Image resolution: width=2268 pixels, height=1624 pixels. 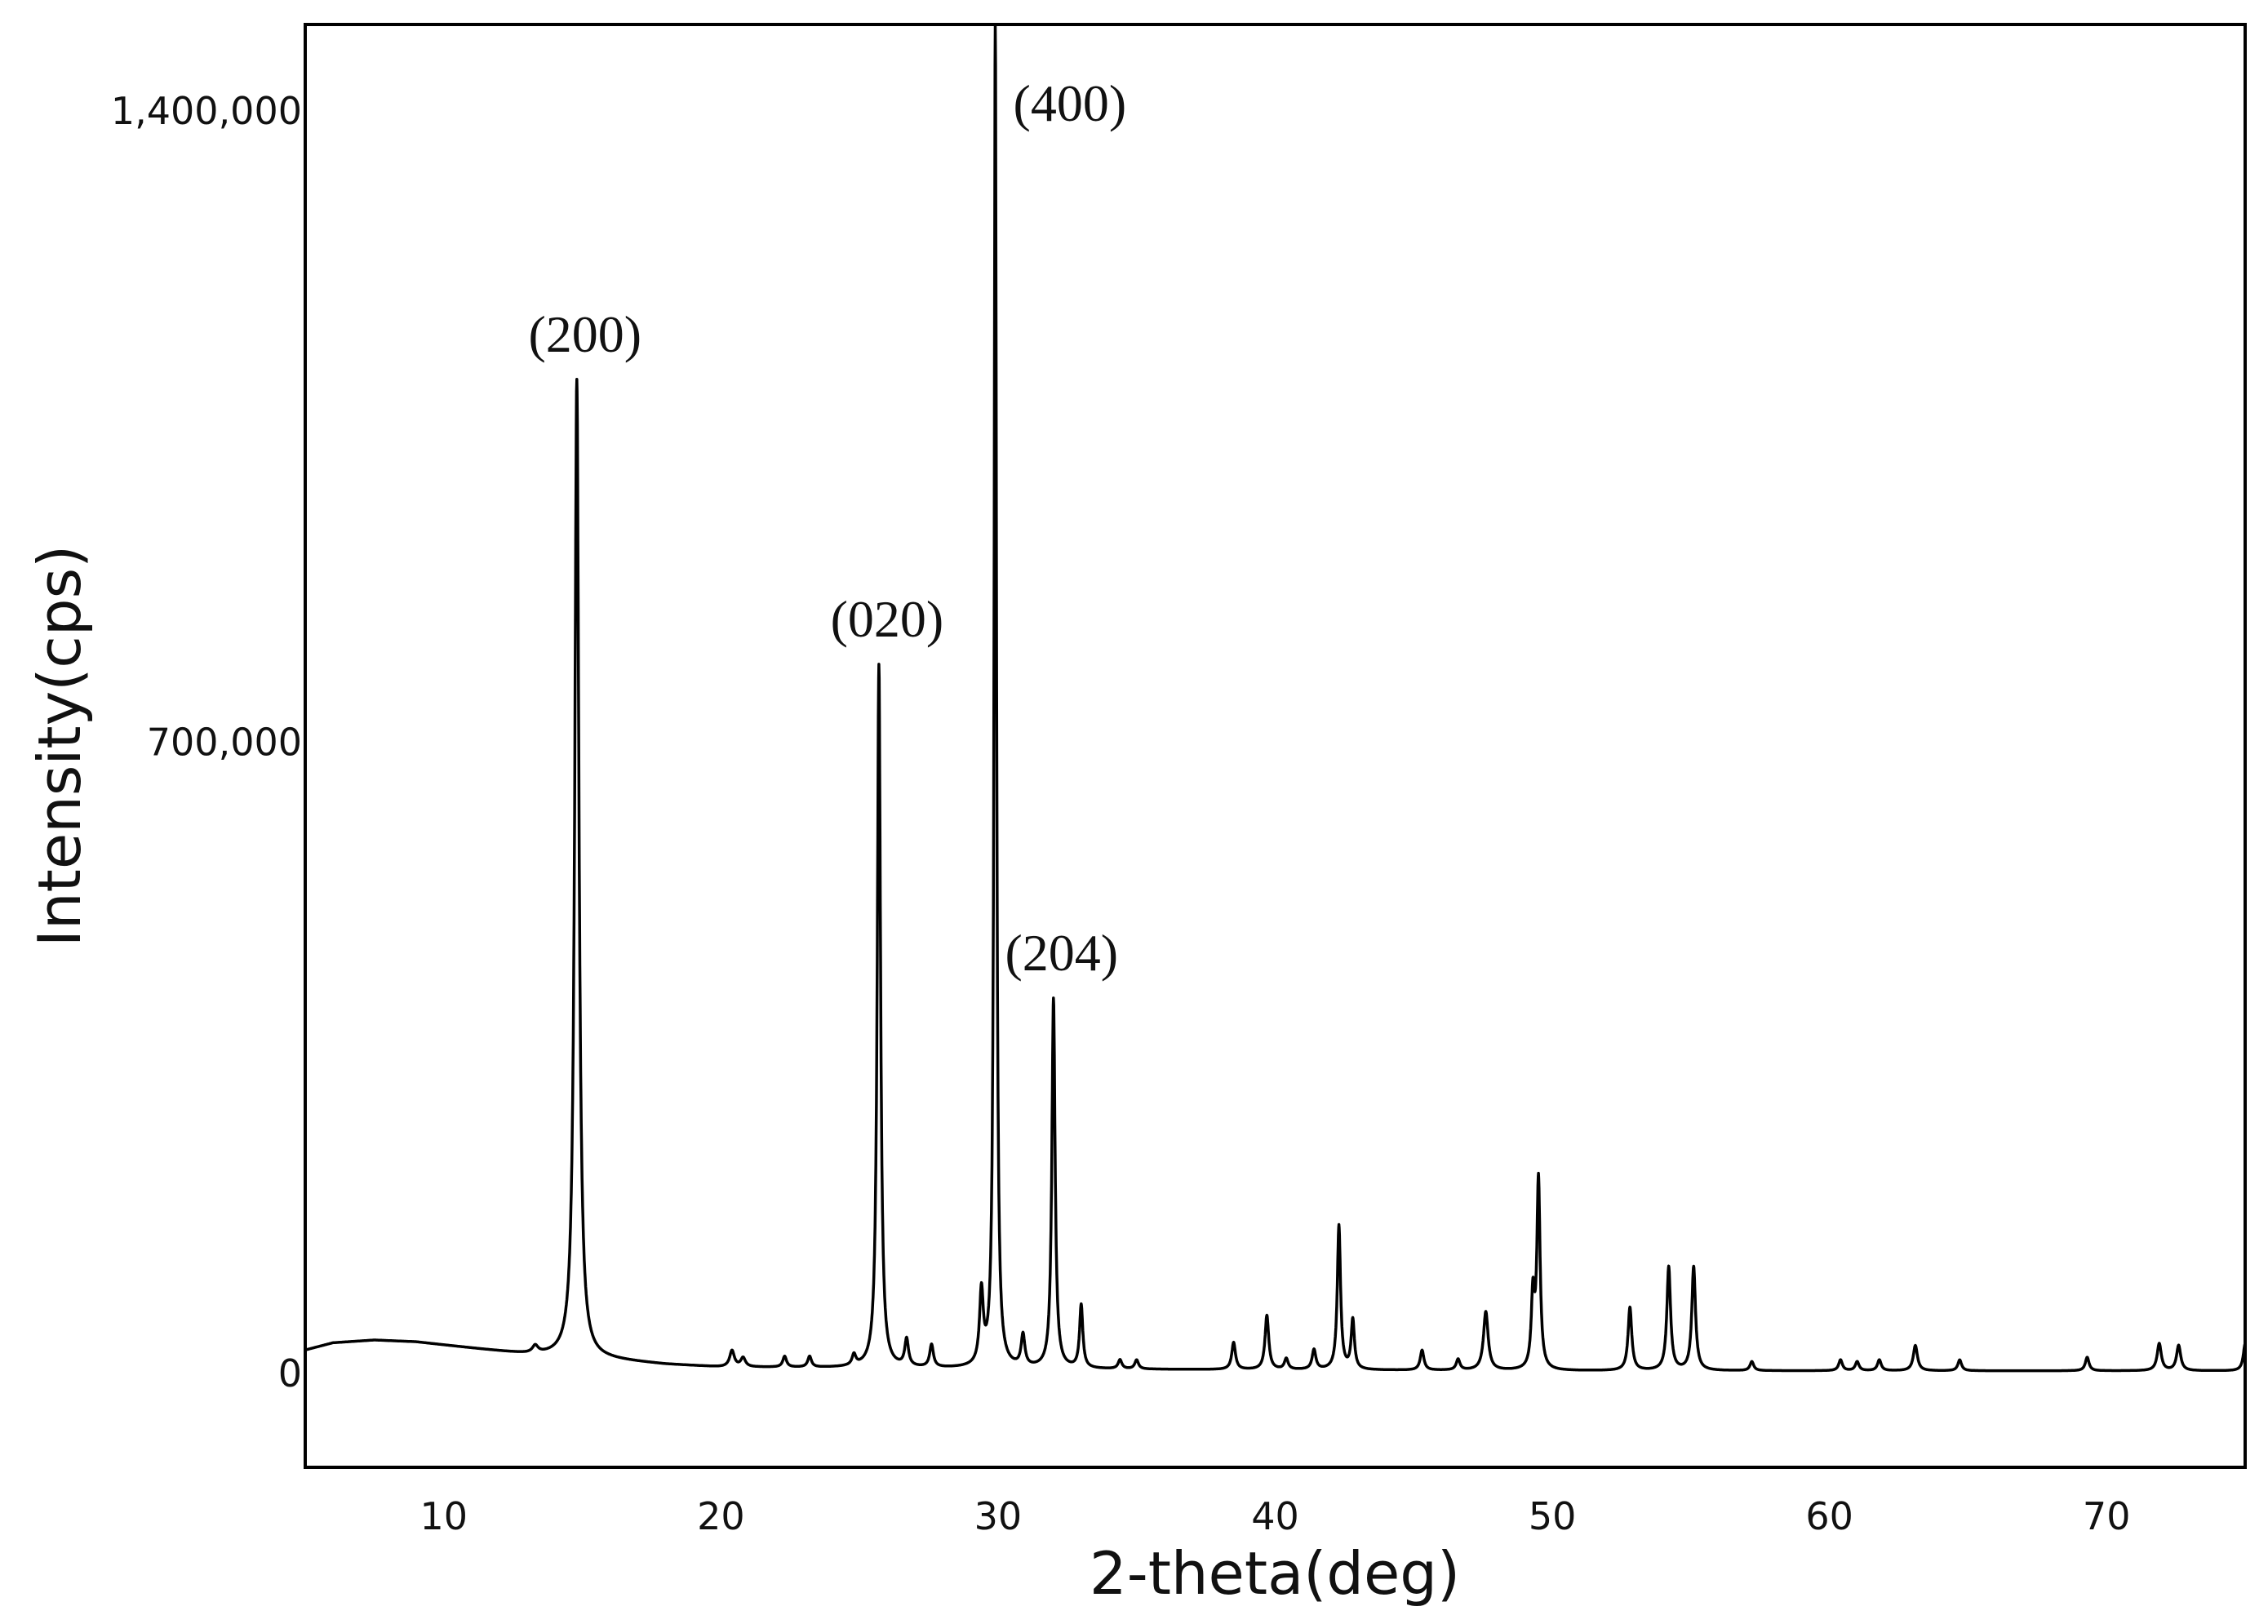 What do you see at coordinates (59, 746) in the screenshot?
I see `y-axis-title: Intensity(cps)` at bounding box center [59, 746].